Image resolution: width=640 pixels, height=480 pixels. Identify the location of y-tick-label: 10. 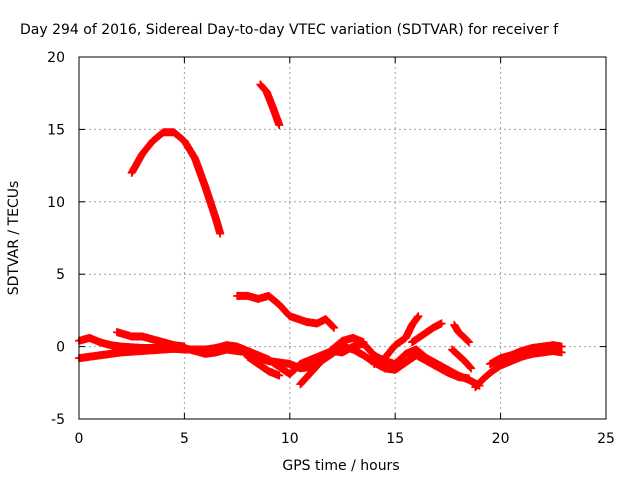
(56, 203).